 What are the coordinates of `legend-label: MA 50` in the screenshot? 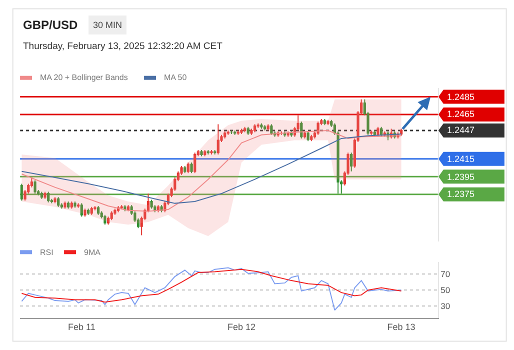 It's located at (176, 77).